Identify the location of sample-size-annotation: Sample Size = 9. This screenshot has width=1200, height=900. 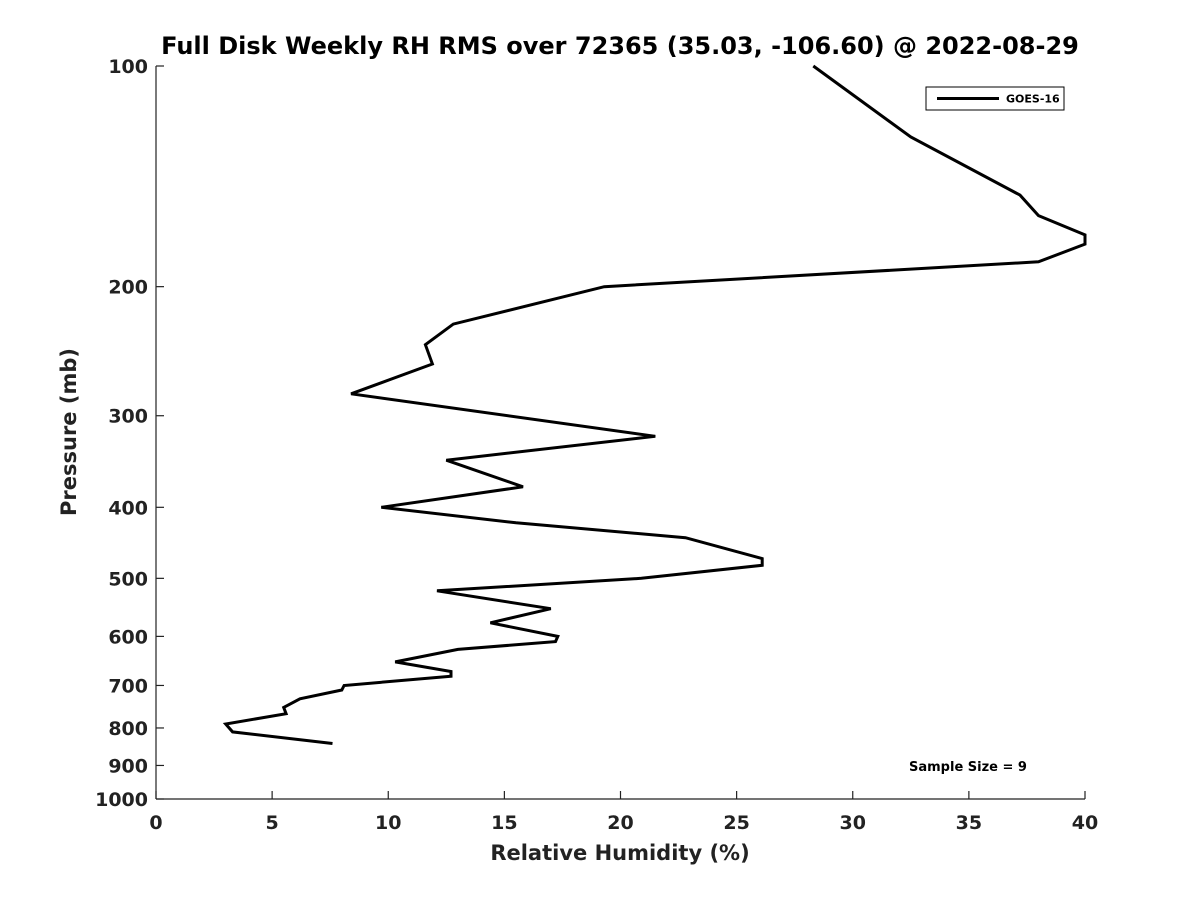
(968, 767).